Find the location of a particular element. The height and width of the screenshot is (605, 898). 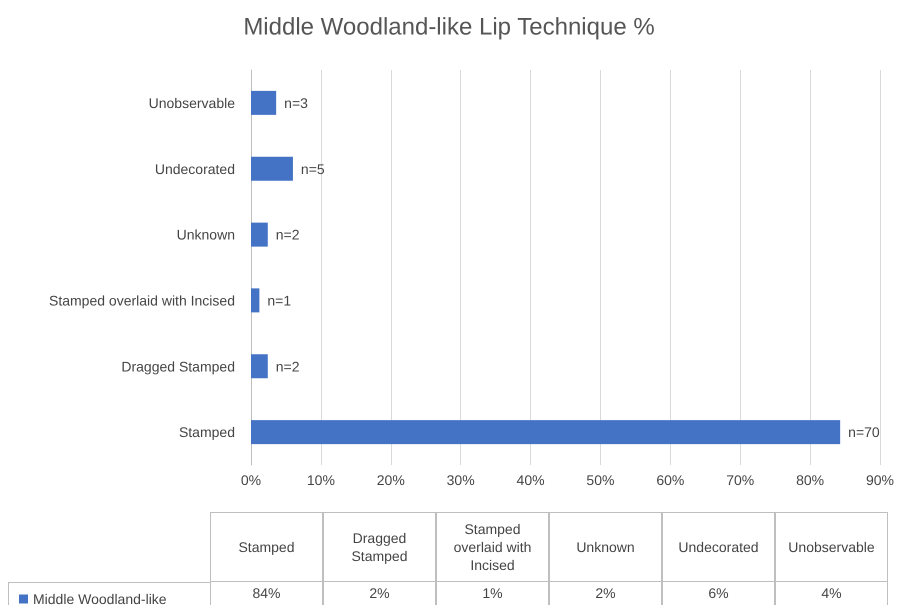

x-tick-label: 30% is located at coordinates (460, 480).